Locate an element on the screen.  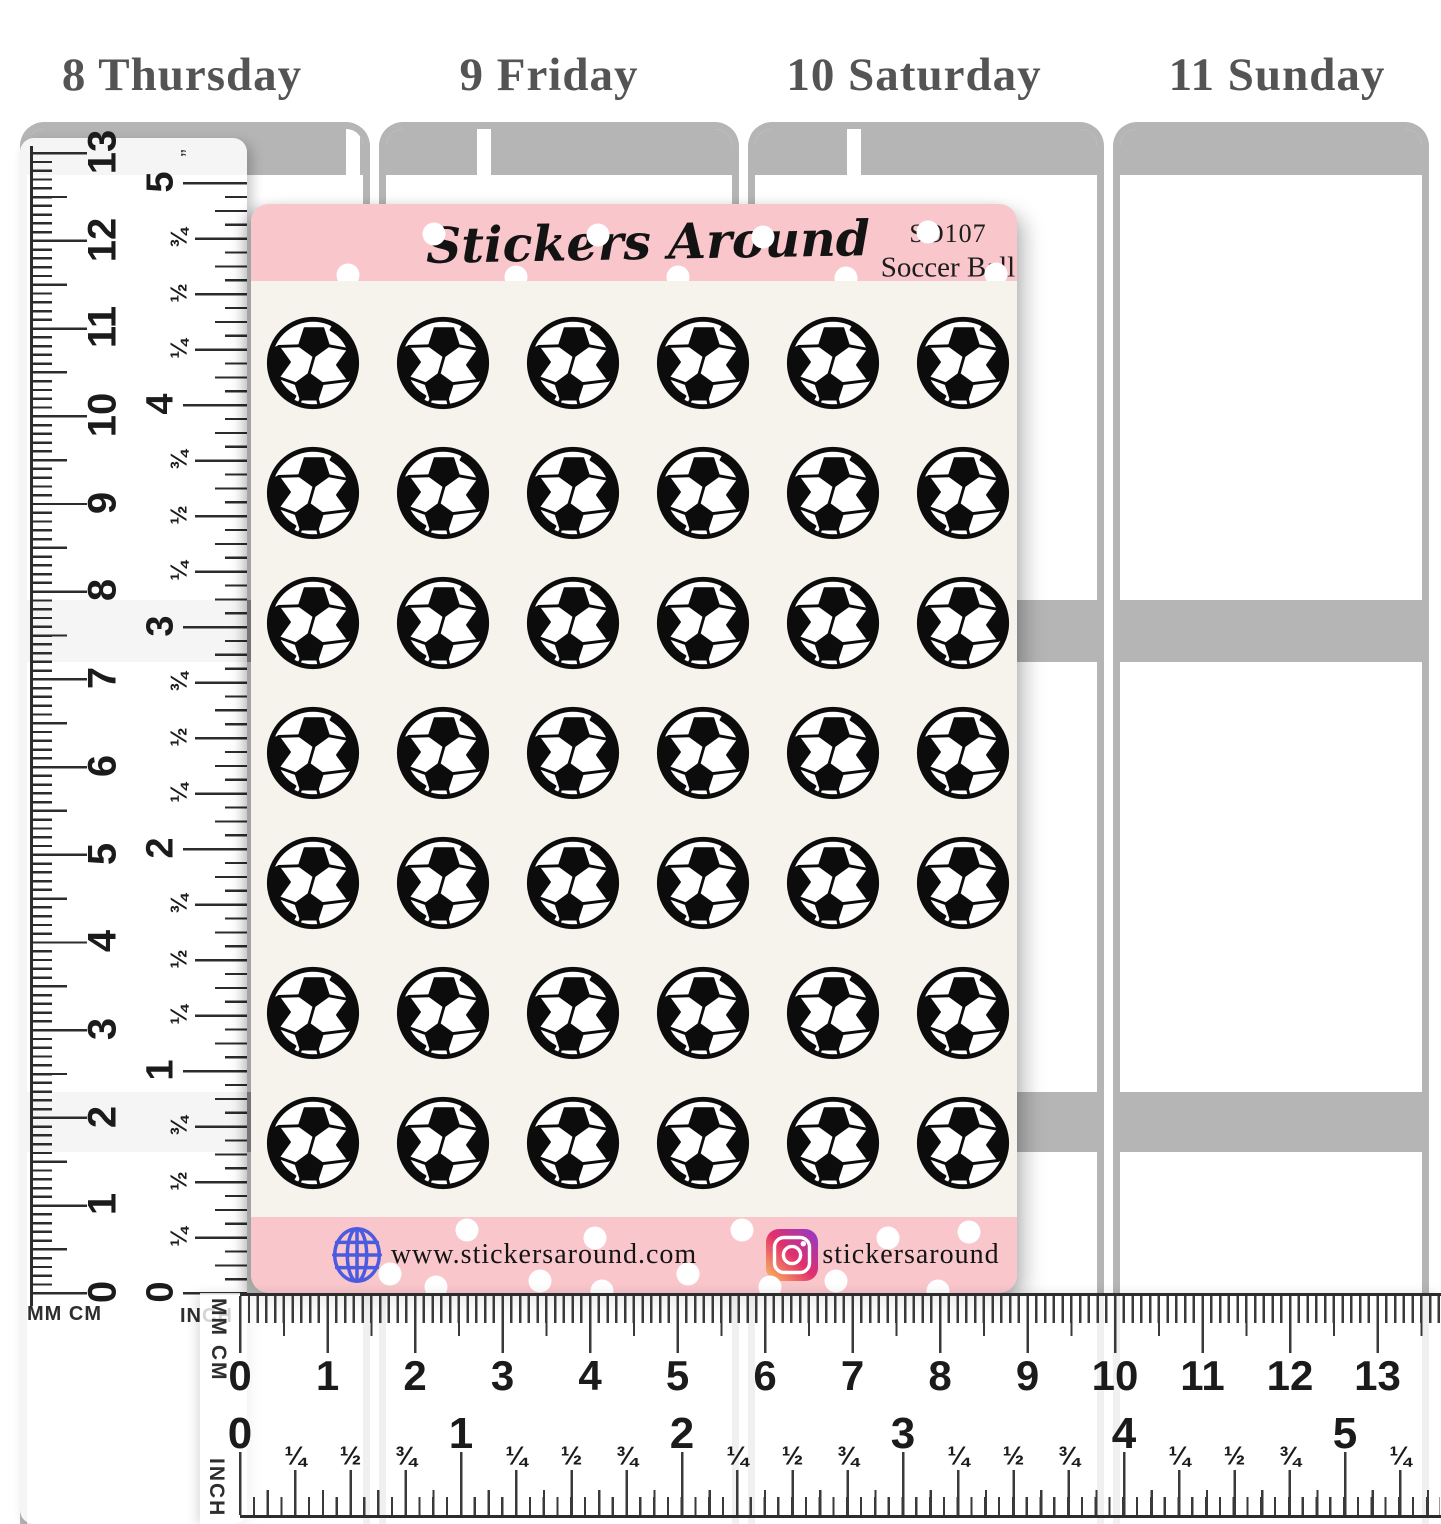
website-url: www.stickersaround.com is located at coordinates (544, 1254).